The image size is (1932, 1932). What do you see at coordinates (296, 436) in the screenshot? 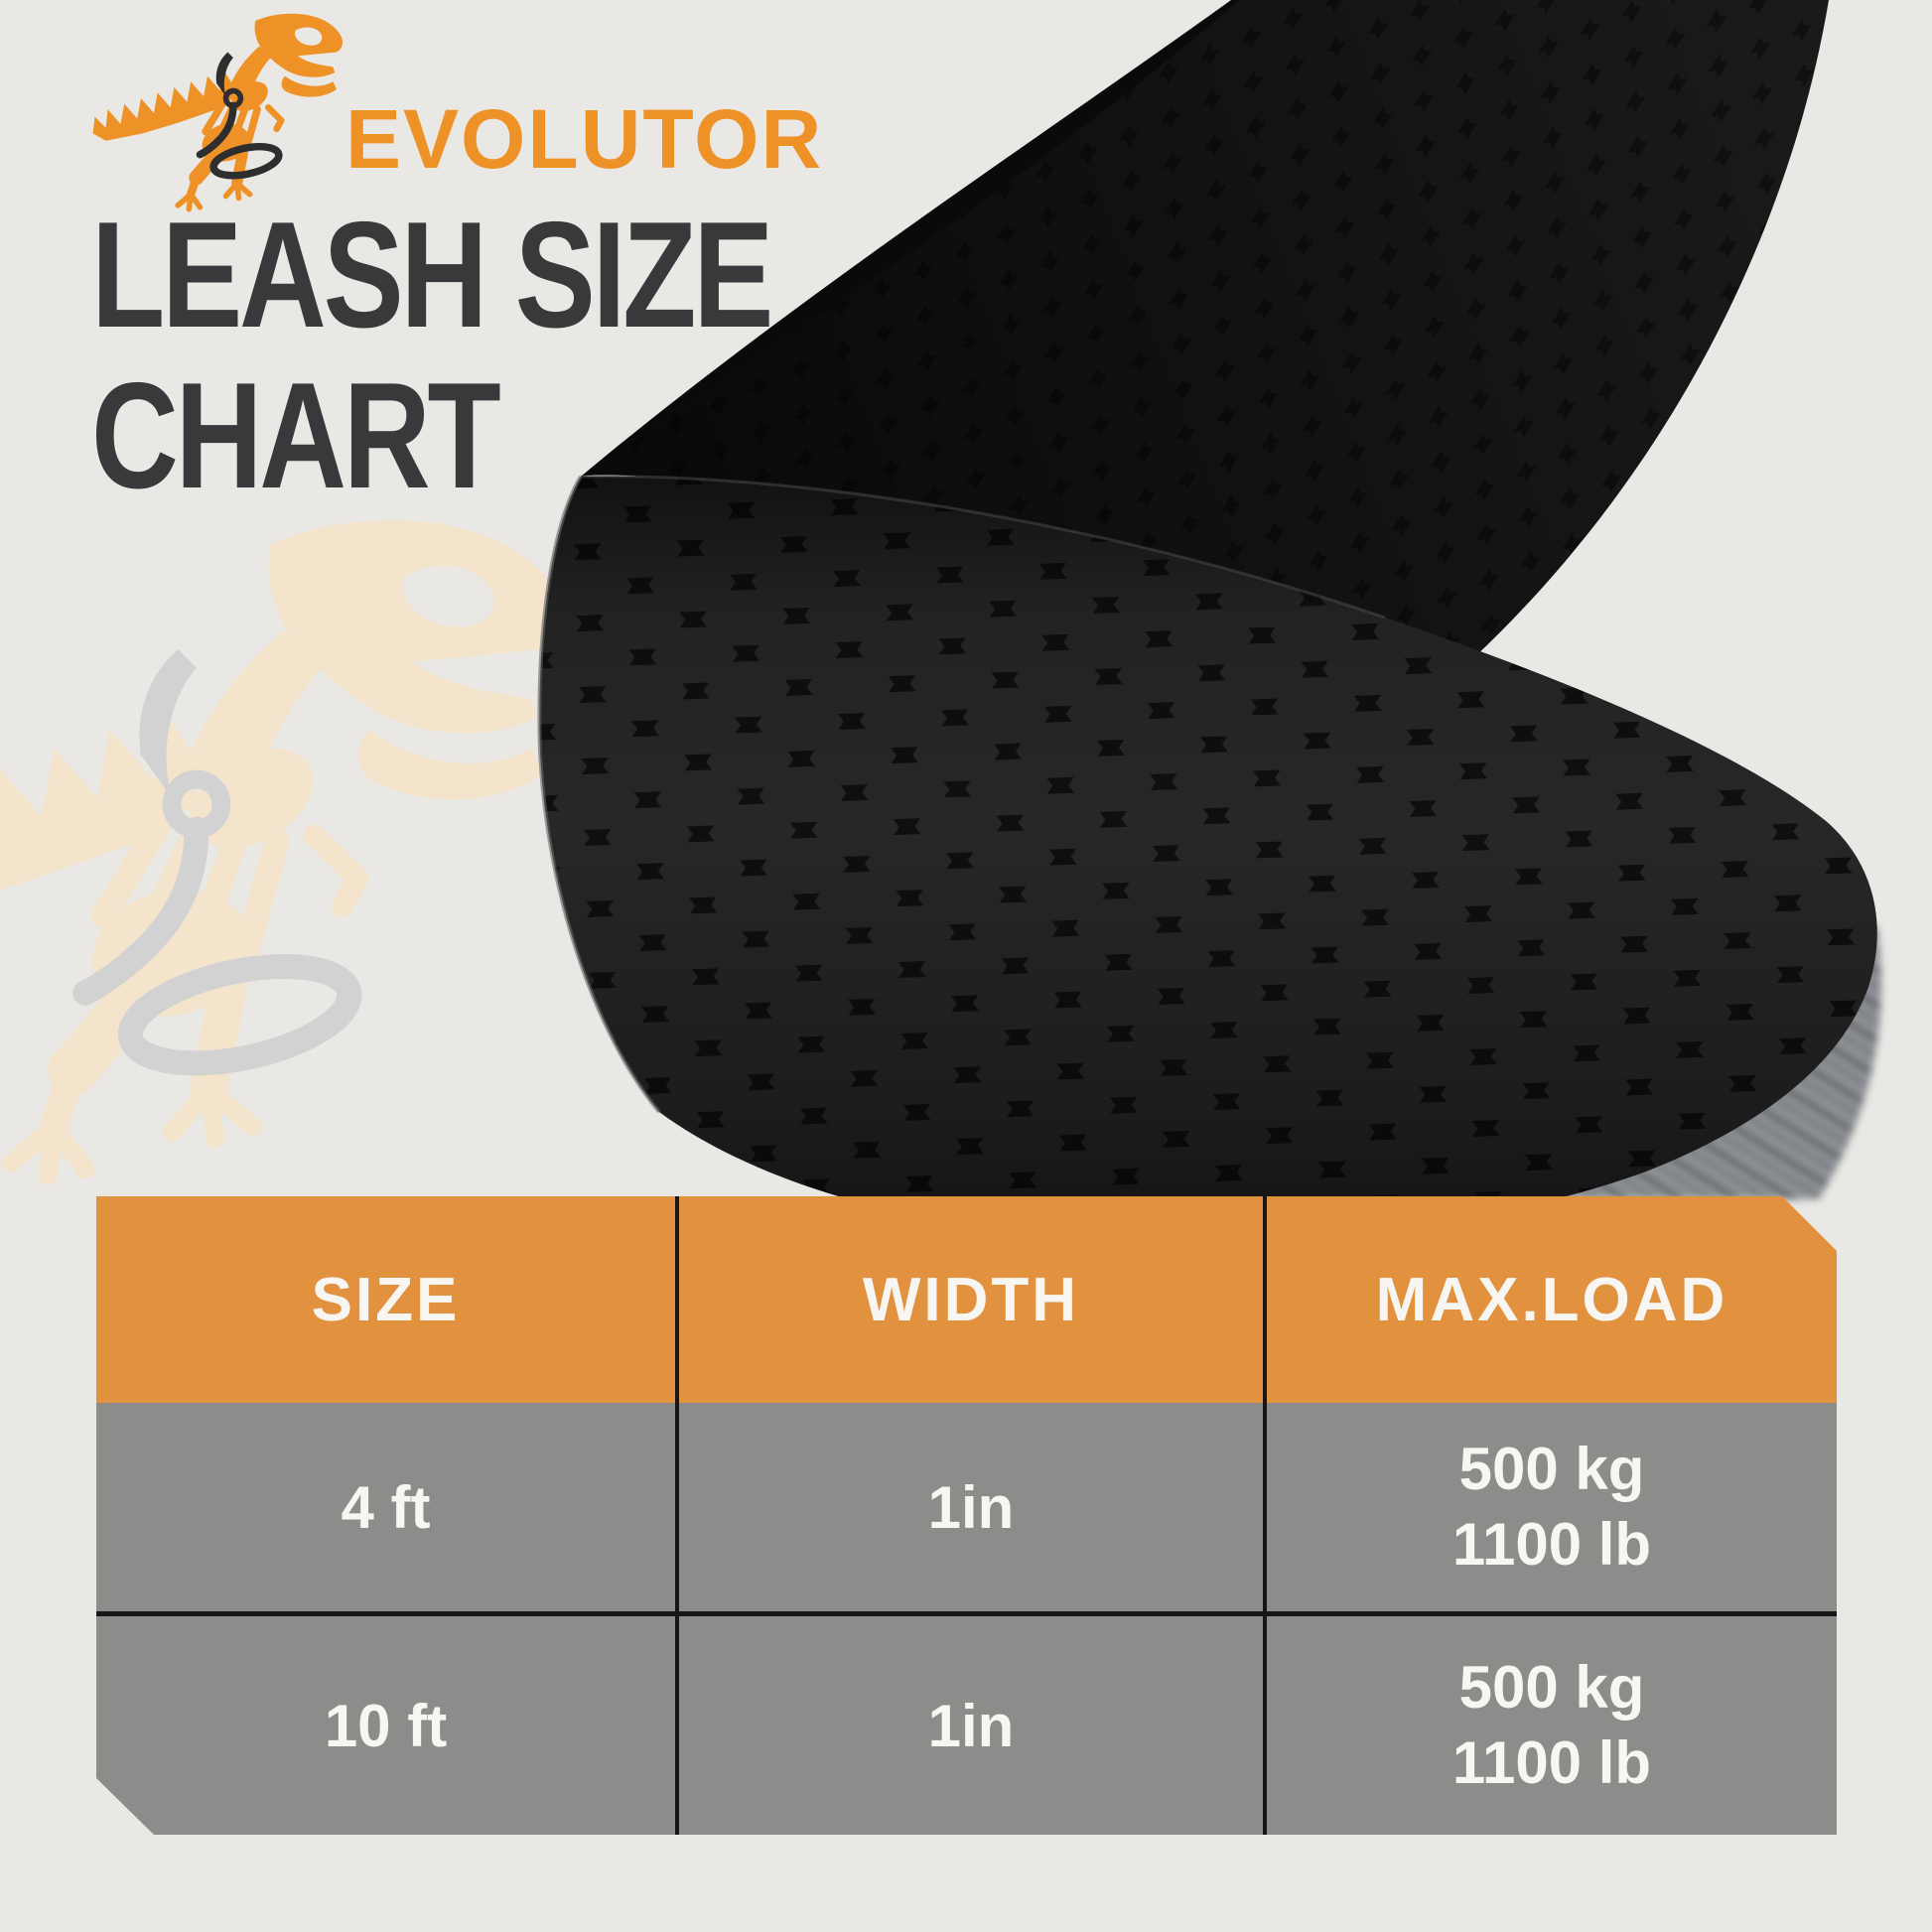
I see `title-line-2: CHART` at bounding box center [296, 436].